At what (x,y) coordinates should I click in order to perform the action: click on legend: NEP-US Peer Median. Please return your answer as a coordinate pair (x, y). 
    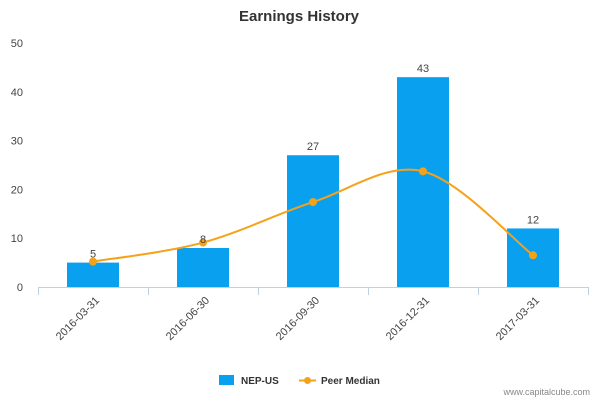
    Looking at the image, I should click on (299, 381).